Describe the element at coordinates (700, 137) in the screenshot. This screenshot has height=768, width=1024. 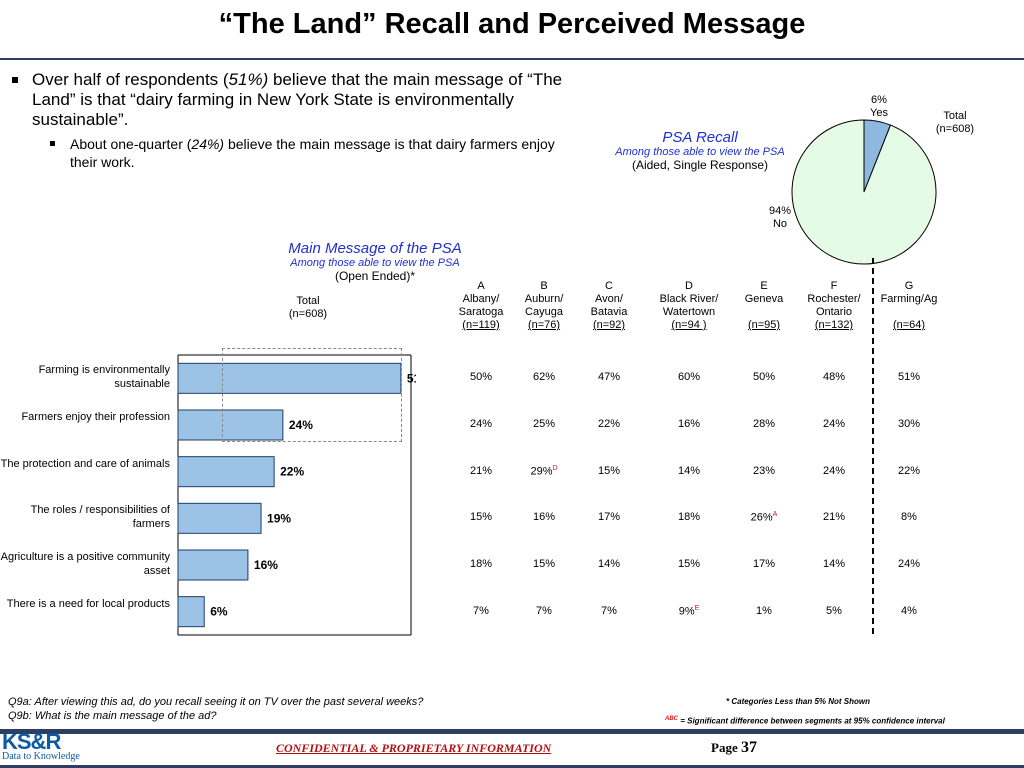
I see `psa-recall-title: PSA Recall` at that location.